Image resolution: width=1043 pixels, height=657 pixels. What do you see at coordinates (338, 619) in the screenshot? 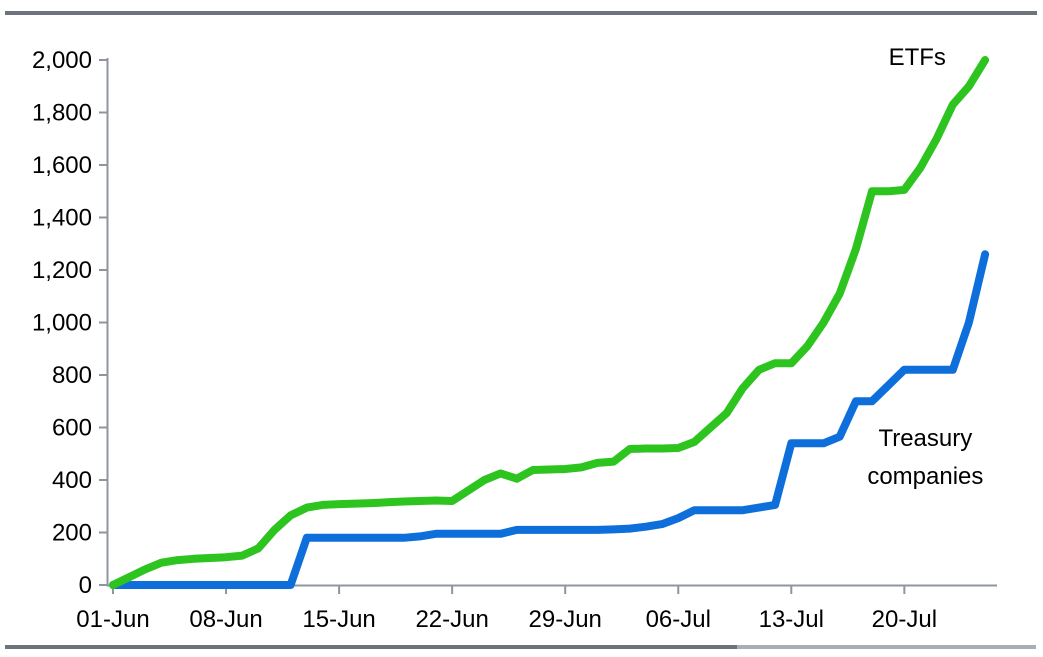
I see `x-axis-label: 15-Jun` at bounding box center [338, 619].